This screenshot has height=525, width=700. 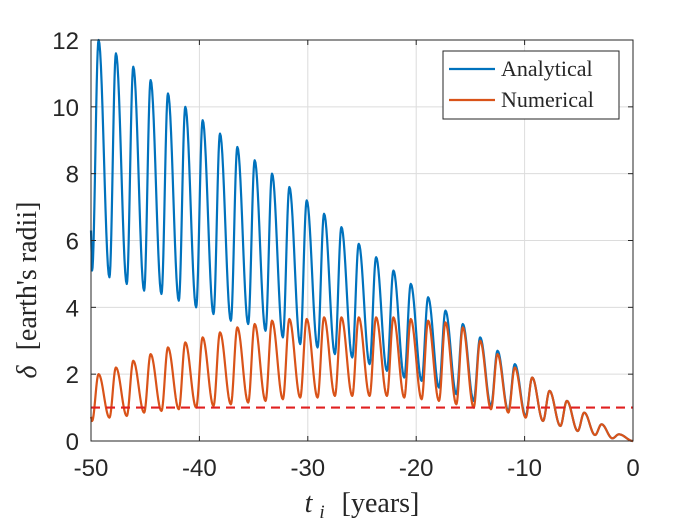 What do you see at coordinates (416, 468) in the screenshot?
I see `x-tick-label: -20` at bounding box center [416, 468].